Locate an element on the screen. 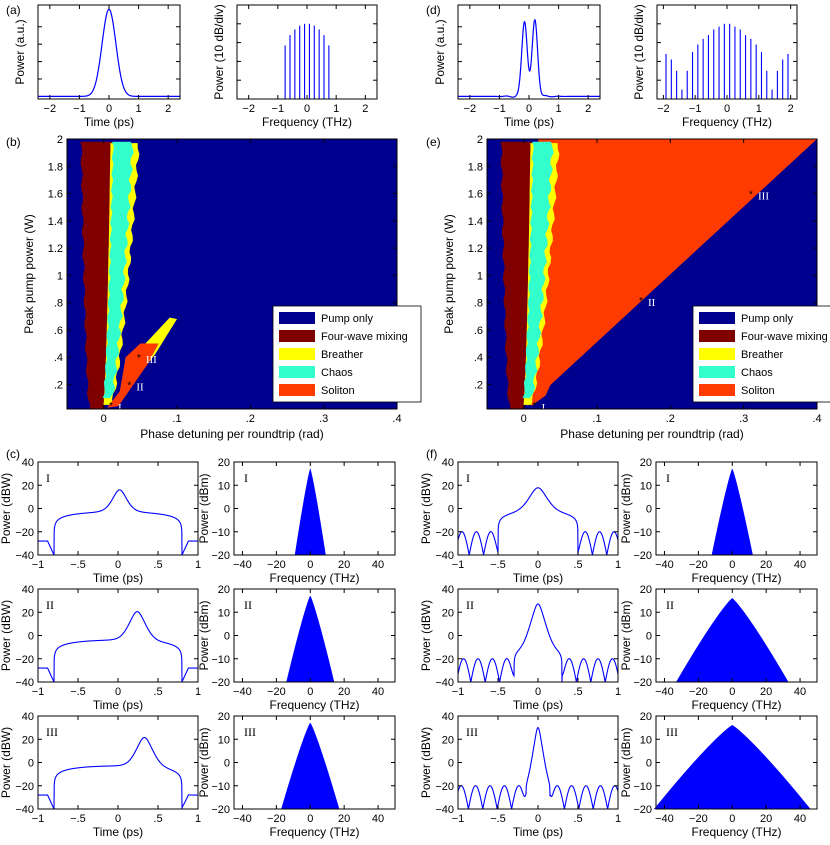 This screenshot has width=830, height=845. panel-letter: (f) is located at coordinates (431, 454).